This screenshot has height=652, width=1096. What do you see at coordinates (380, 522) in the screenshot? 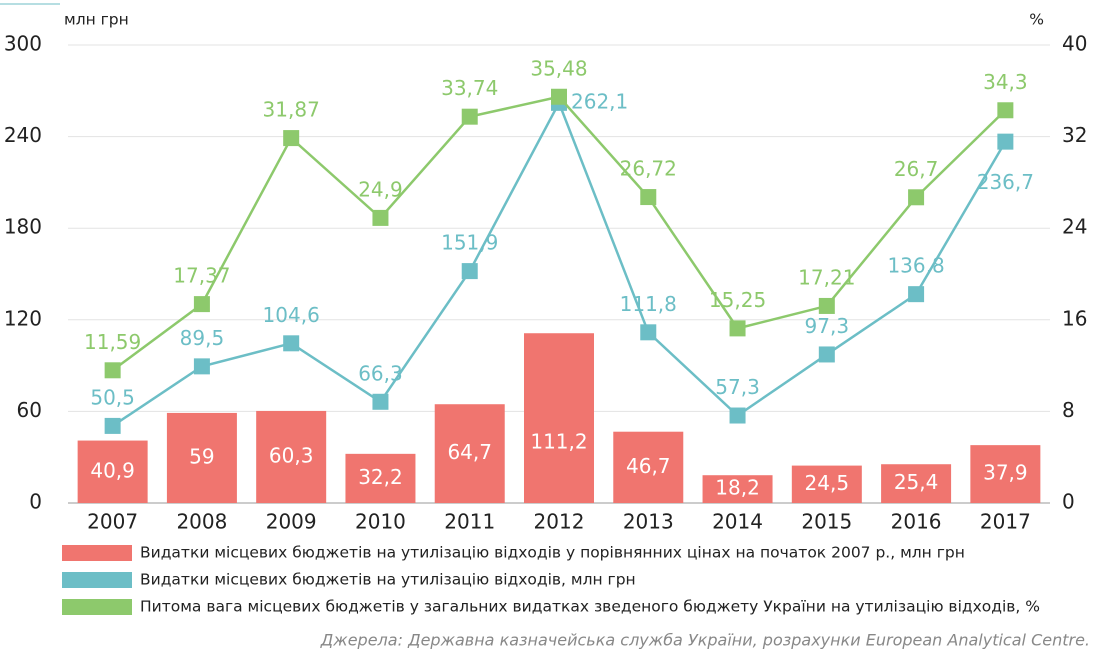
I see `x-tick-label: 2010` at bounding box center [380, 522].